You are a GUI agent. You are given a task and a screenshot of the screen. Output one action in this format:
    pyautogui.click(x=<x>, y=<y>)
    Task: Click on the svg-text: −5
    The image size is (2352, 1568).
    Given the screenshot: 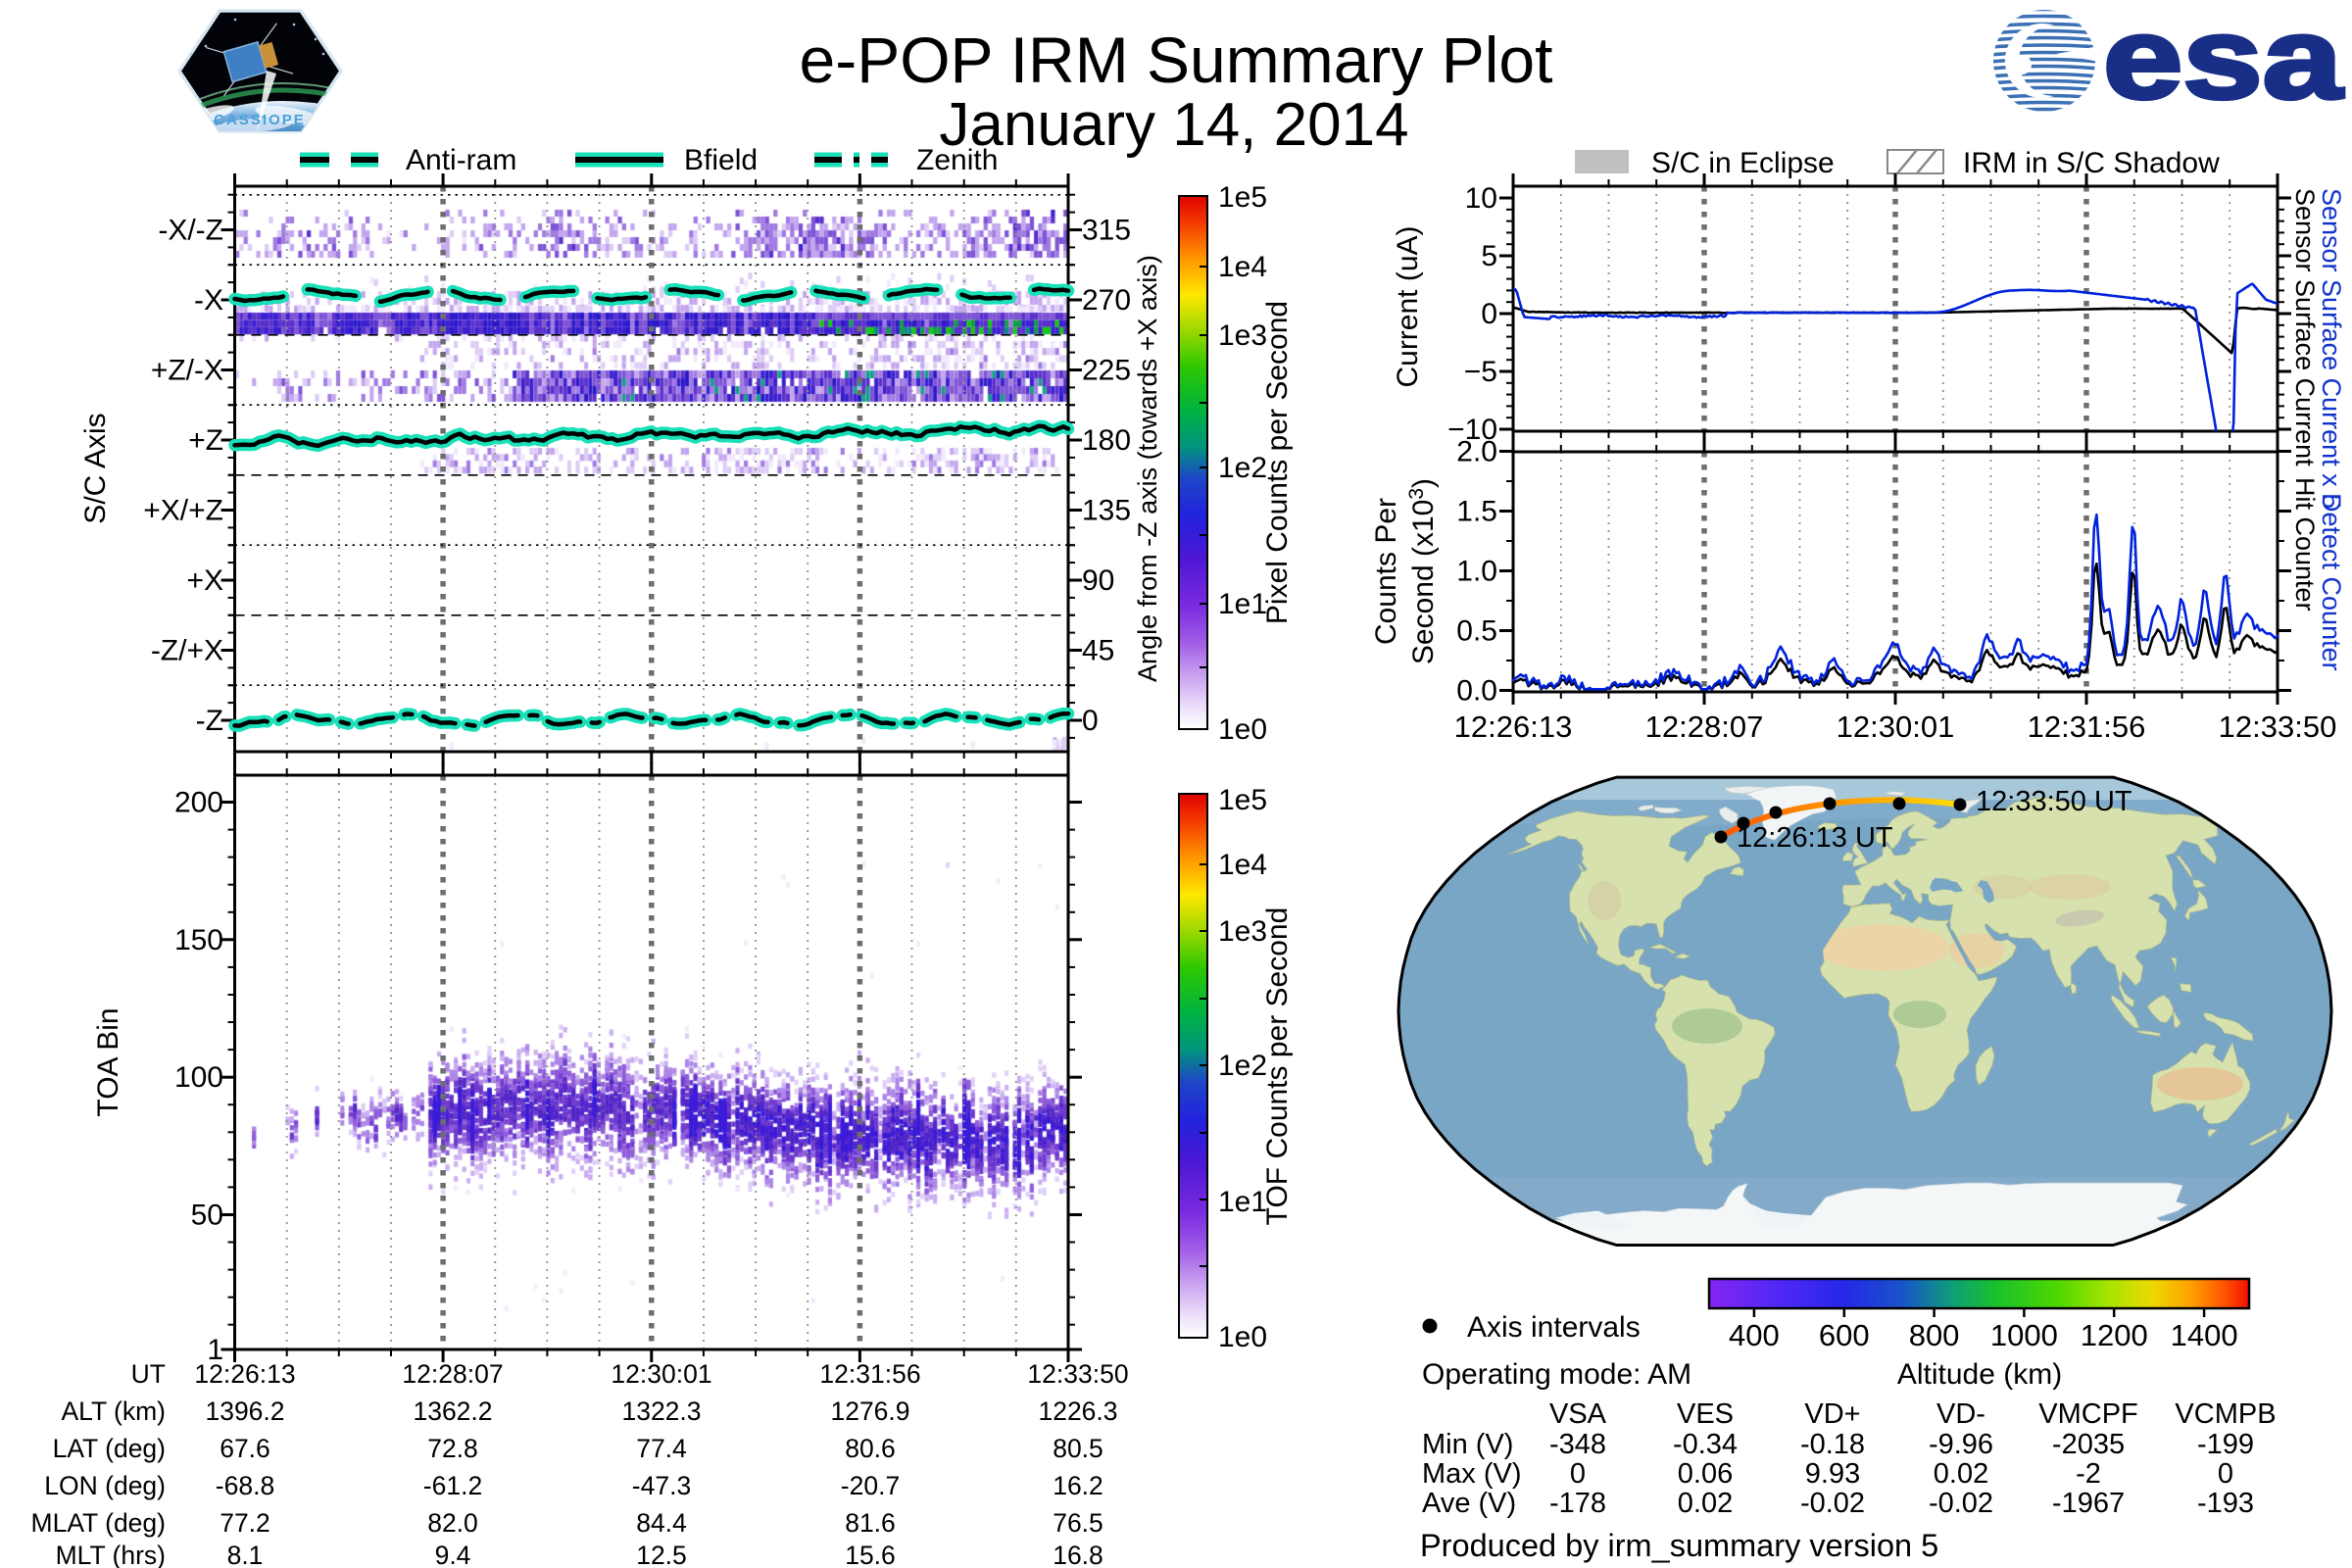 What is the action you would take?
    pyautogui.click(x=1480, y=372)
    